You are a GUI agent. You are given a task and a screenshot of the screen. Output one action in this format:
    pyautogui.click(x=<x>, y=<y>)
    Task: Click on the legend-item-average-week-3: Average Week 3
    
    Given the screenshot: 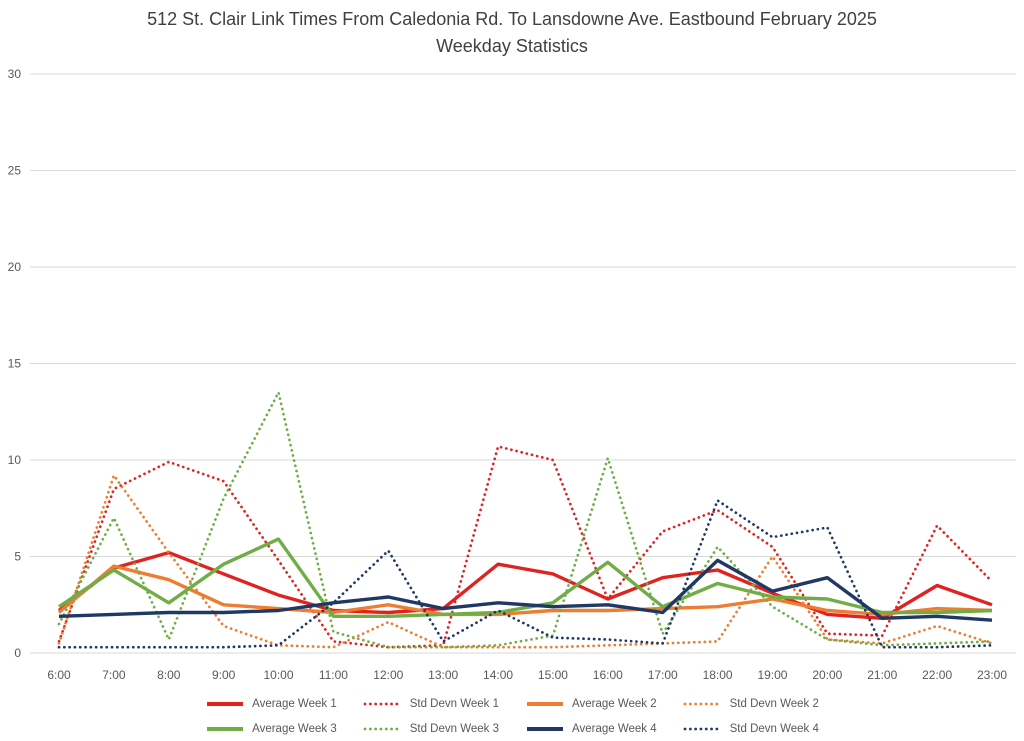 What is the action you would take?
    pyautogui.click(x=271, y=729)
    